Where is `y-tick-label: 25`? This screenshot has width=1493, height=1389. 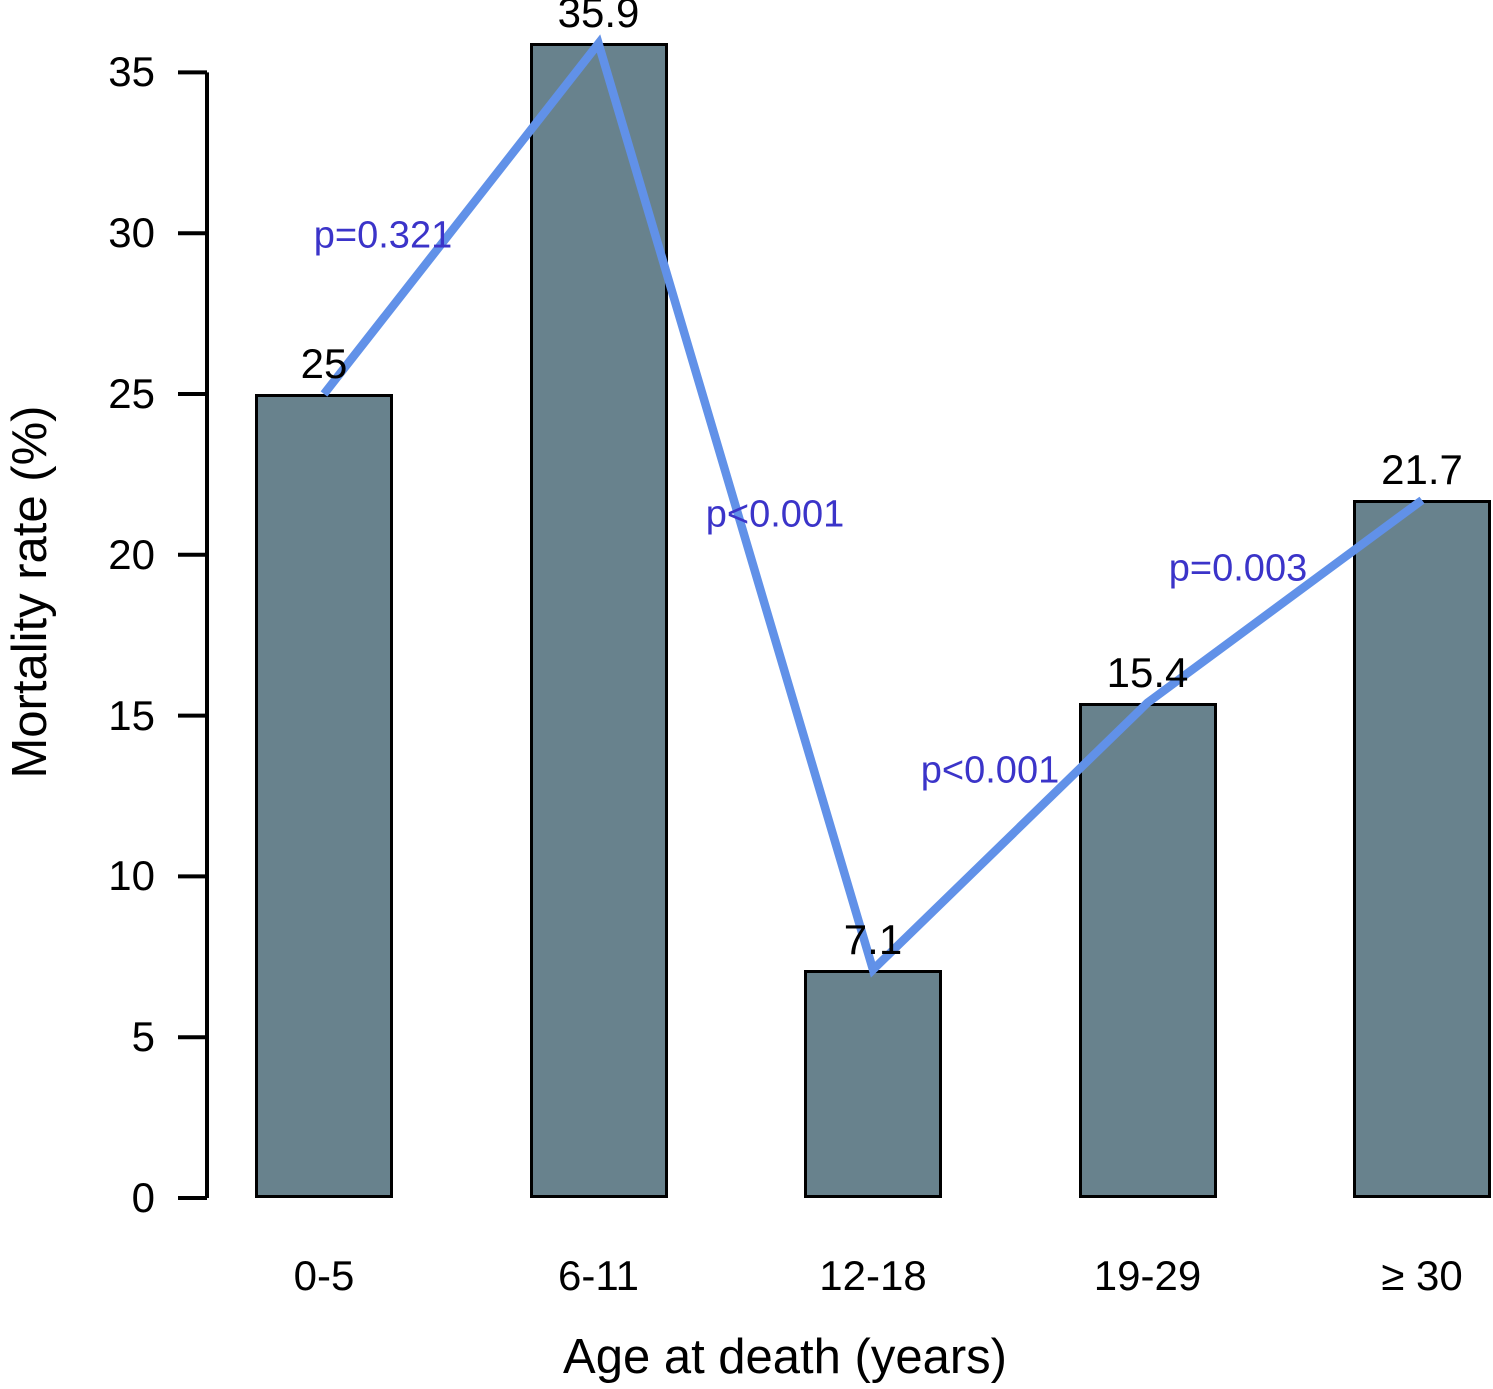
y-tick-label: 25 is located at coordinates (131, 393).